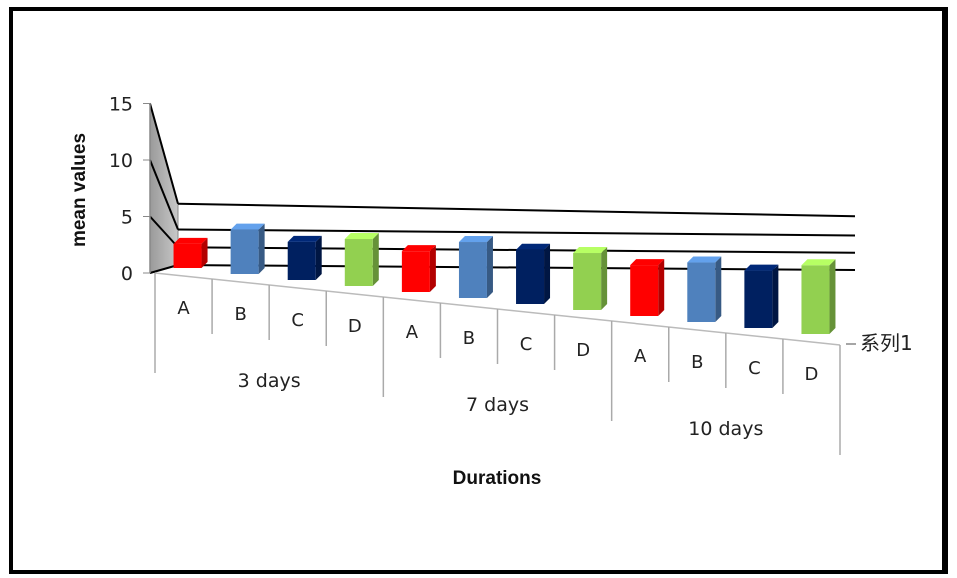  What do you see at coordinates (725, 429) in the screenshot?
I see `group-label: 10 days` at bounding box center [725, 429].